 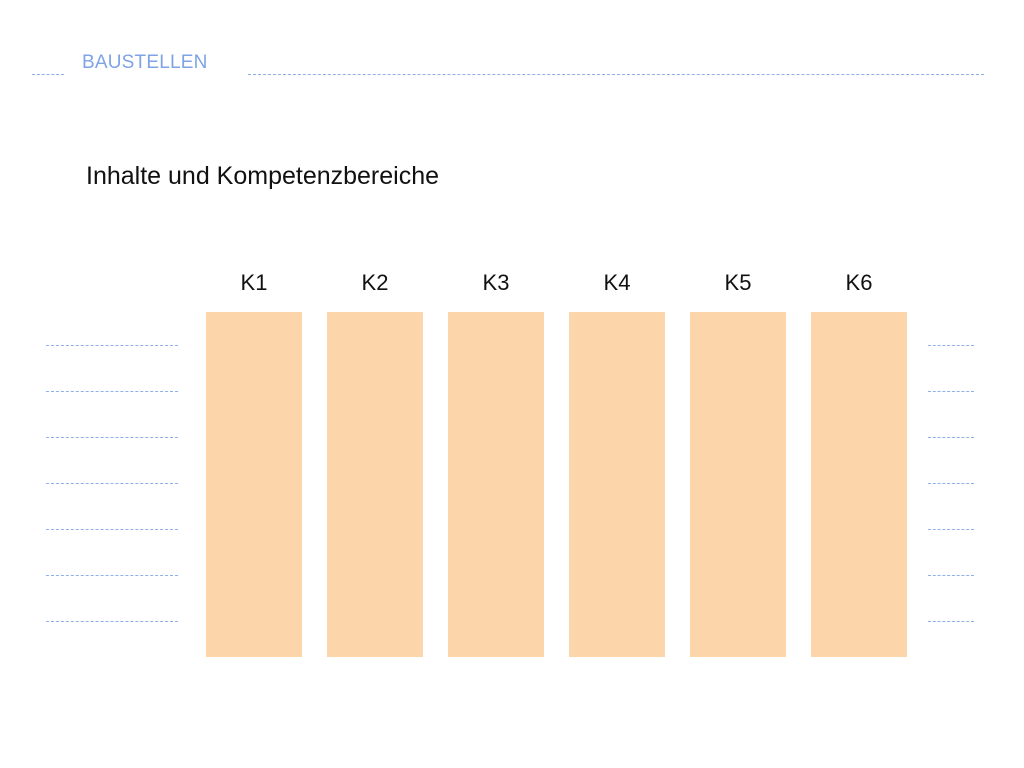 What do you see at coordinates (859, 282) in the screenshot?
I see `column-label-k6: K6` at bounding box center [859, 282].